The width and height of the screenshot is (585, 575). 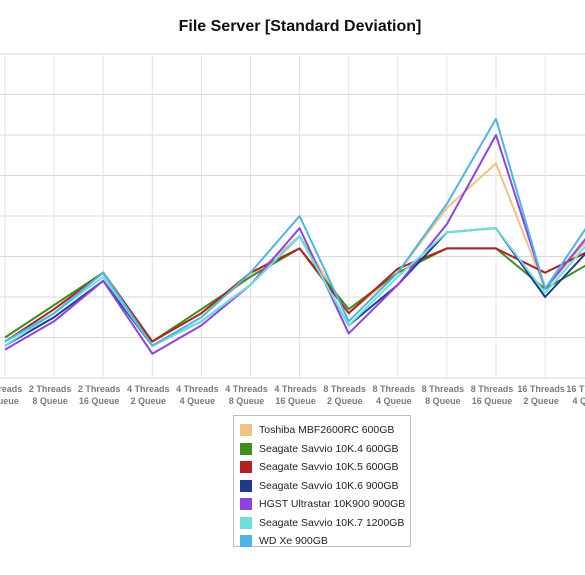 What do you see at coordinates (295, 395) in the screenshot?
I see `x-tick-label: 4 Threads 16 Queue` at bounding box center [295, 395].